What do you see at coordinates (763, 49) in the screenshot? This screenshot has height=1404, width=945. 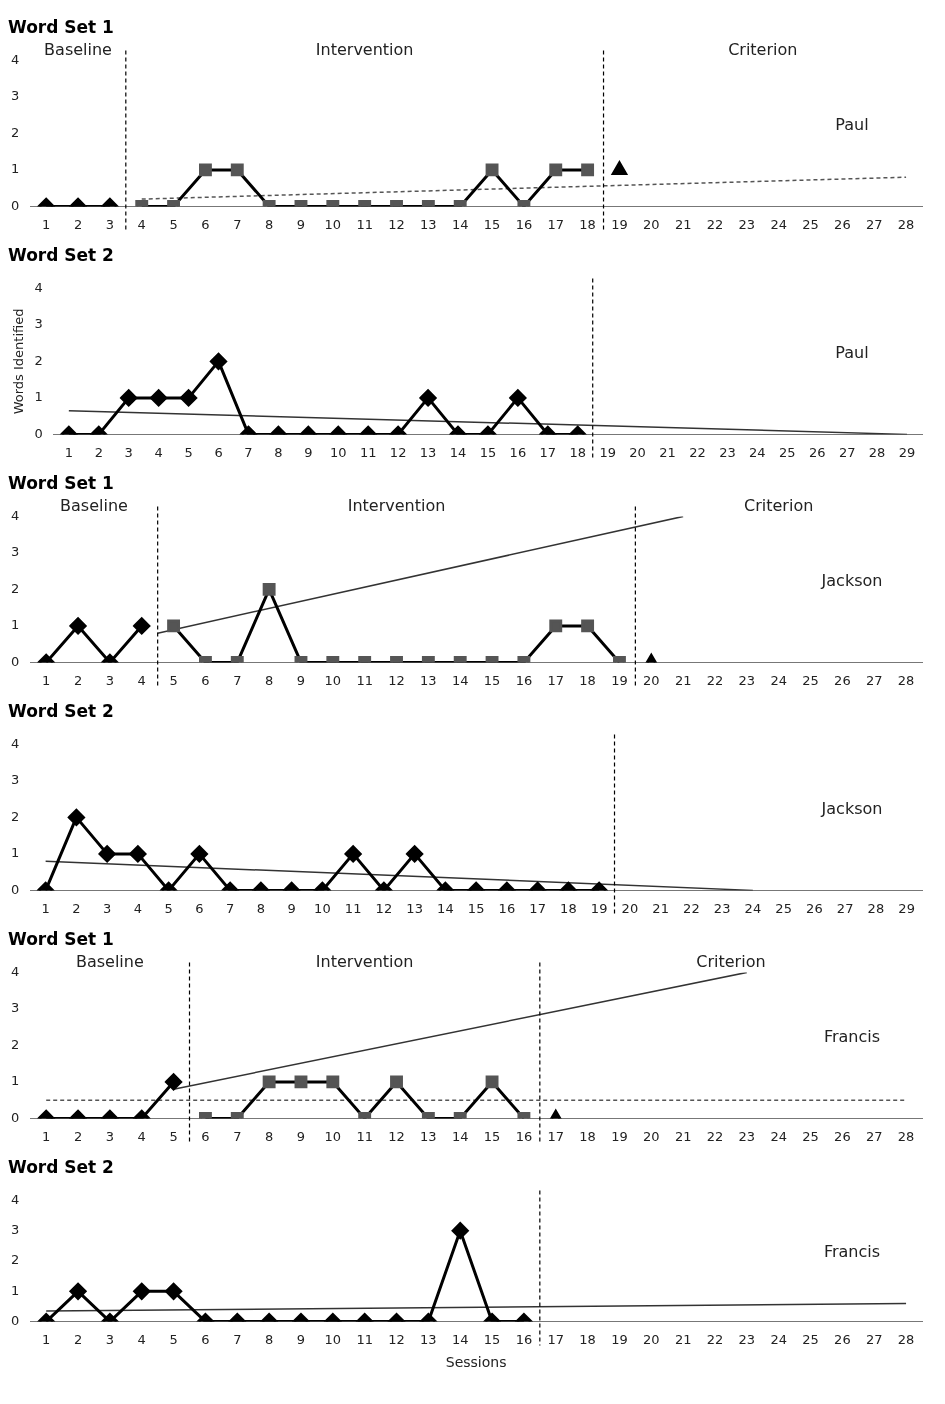 I see `text: Criterion` at bounding box center [763, 49].